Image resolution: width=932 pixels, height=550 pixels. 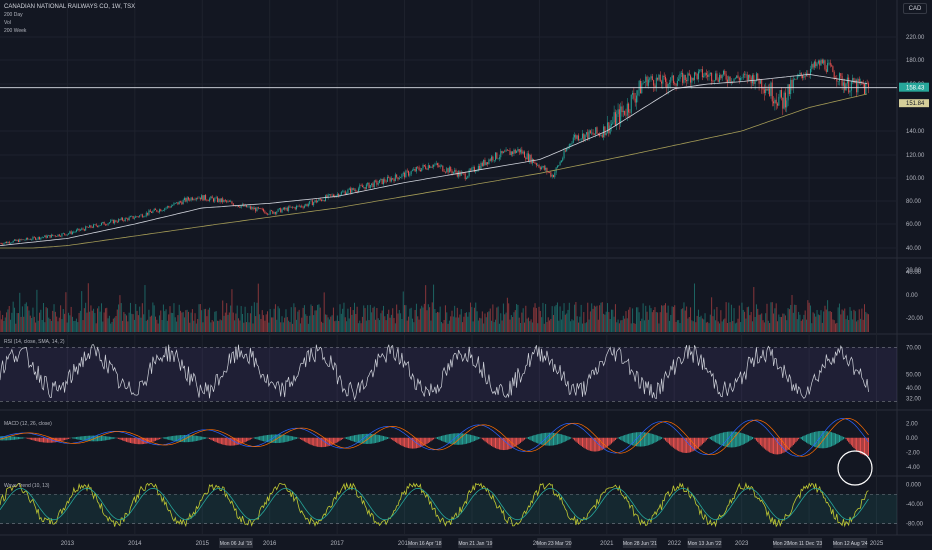 What do you see at coordinates (13, 15) in the screenshot?
I see `overlay-200-day: 200 Day` at bounding box center [13, 15].